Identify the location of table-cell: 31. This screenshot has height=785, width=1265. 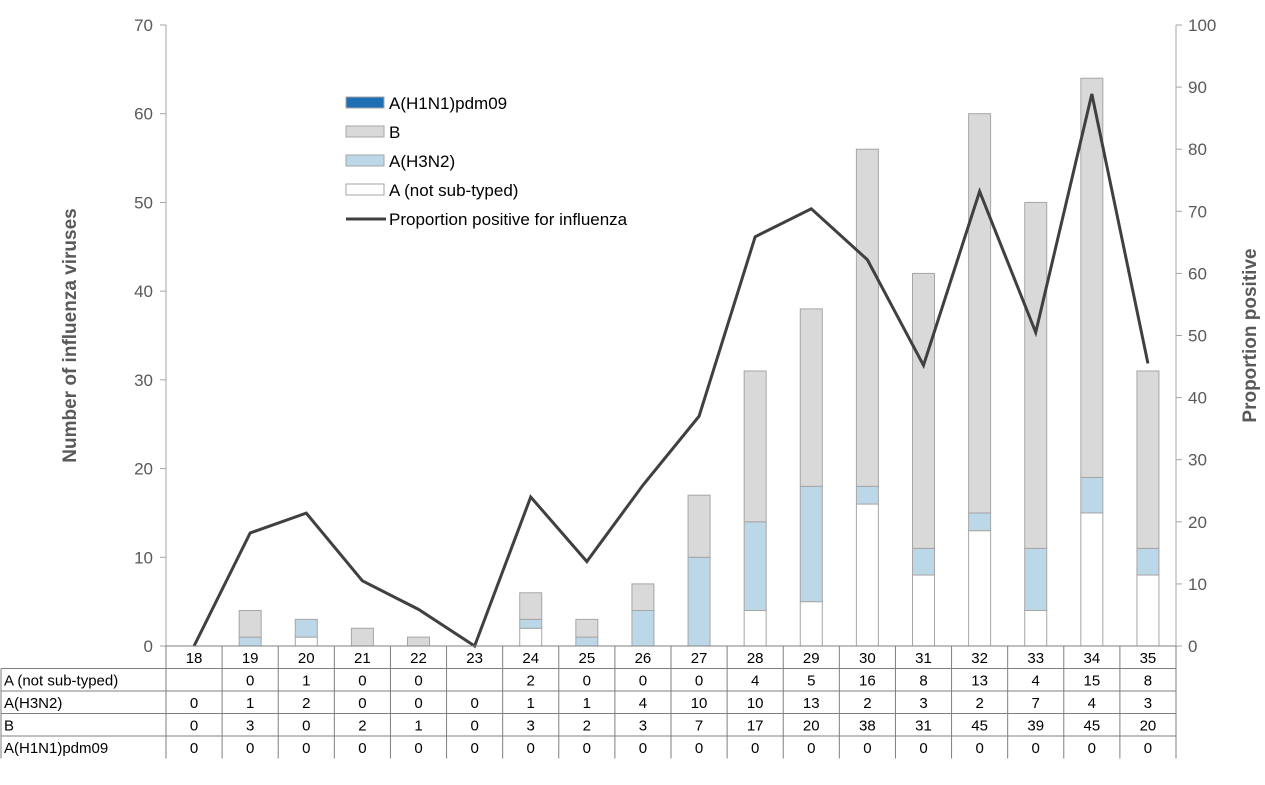
(923, 726).